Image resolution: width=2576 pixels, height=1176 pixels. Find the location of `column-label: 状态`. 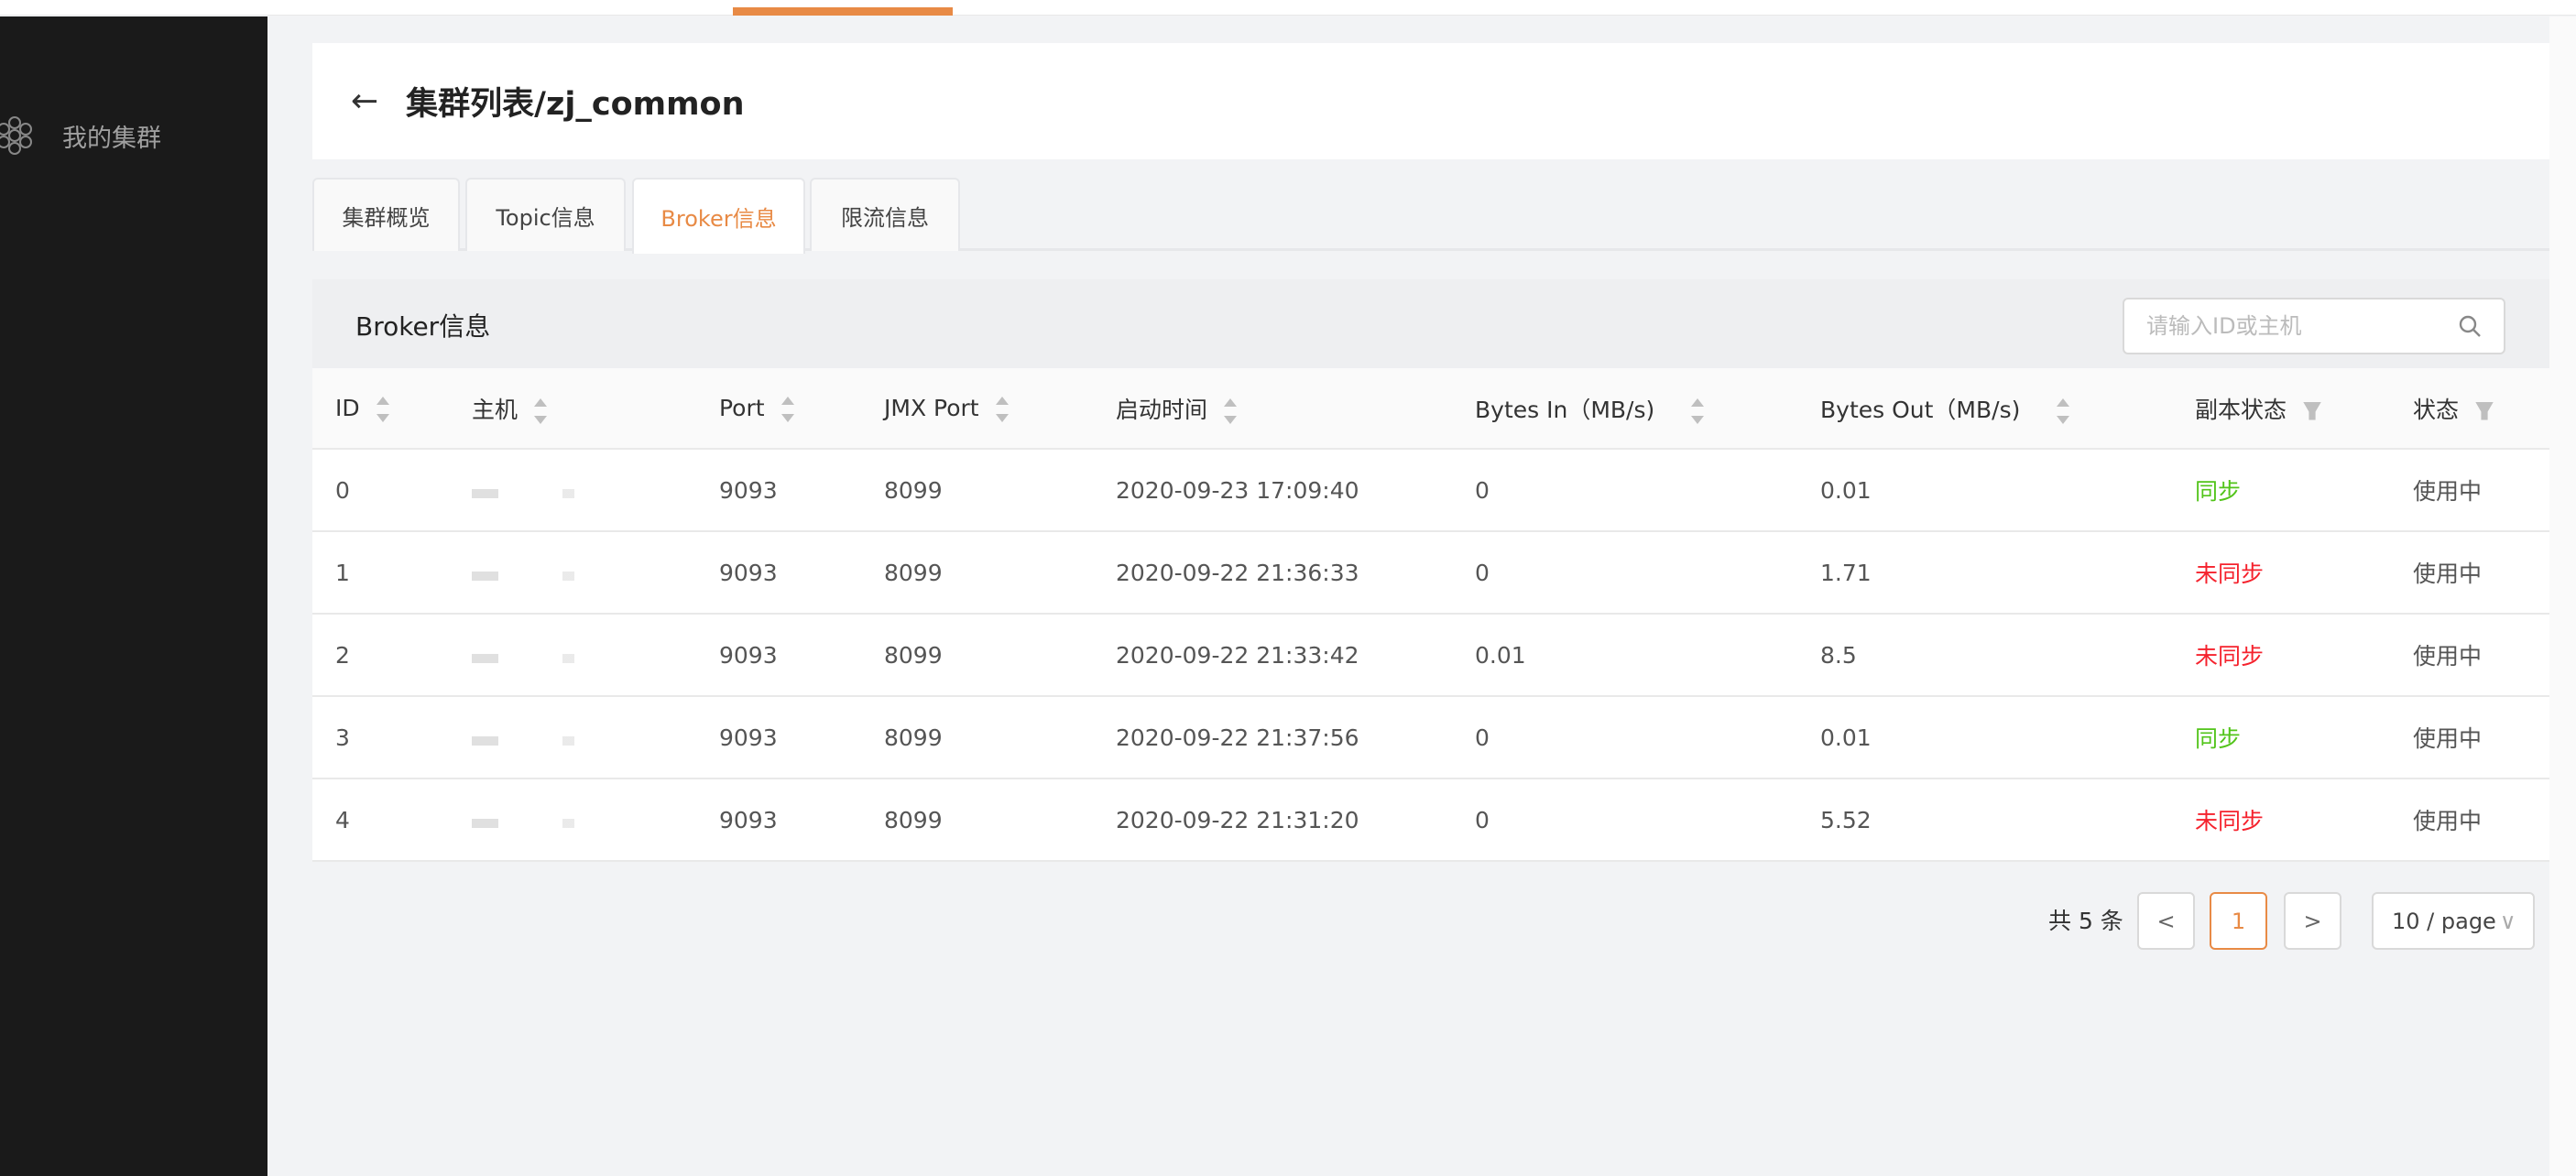

column-label: 状态 is located at coordinates (2437, 409).